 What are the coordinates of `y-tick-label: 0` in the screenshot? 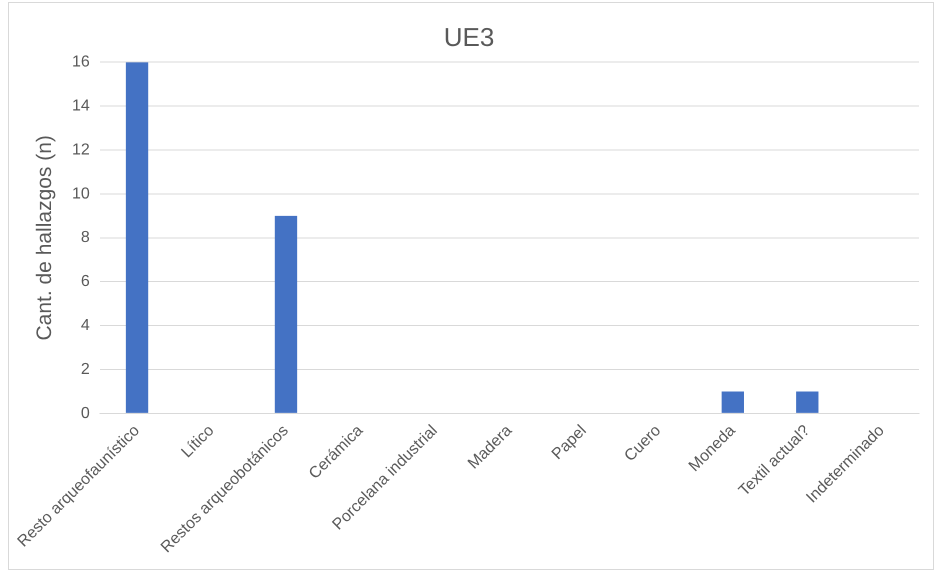 It's located at (85, 413).